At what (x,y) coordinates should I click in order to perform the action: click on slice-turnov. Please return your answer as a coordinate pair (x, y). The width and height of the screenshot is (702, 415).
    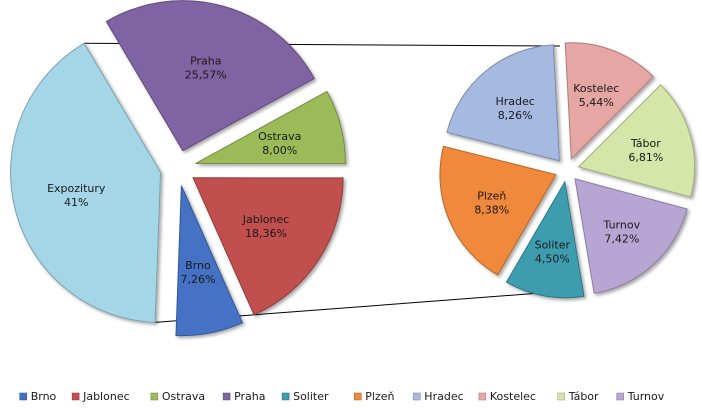
    Looking at the image, I should click on (631, 236).